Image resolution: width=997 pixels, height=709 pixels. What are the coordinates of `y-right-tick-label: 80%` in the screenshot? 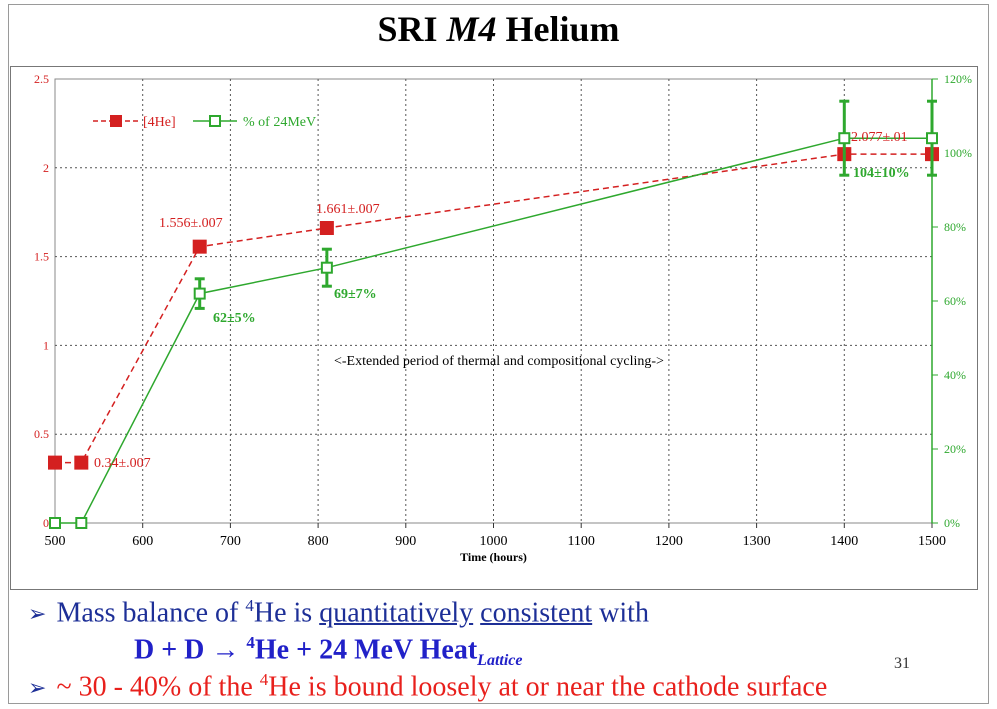 It's located at (955, 227).